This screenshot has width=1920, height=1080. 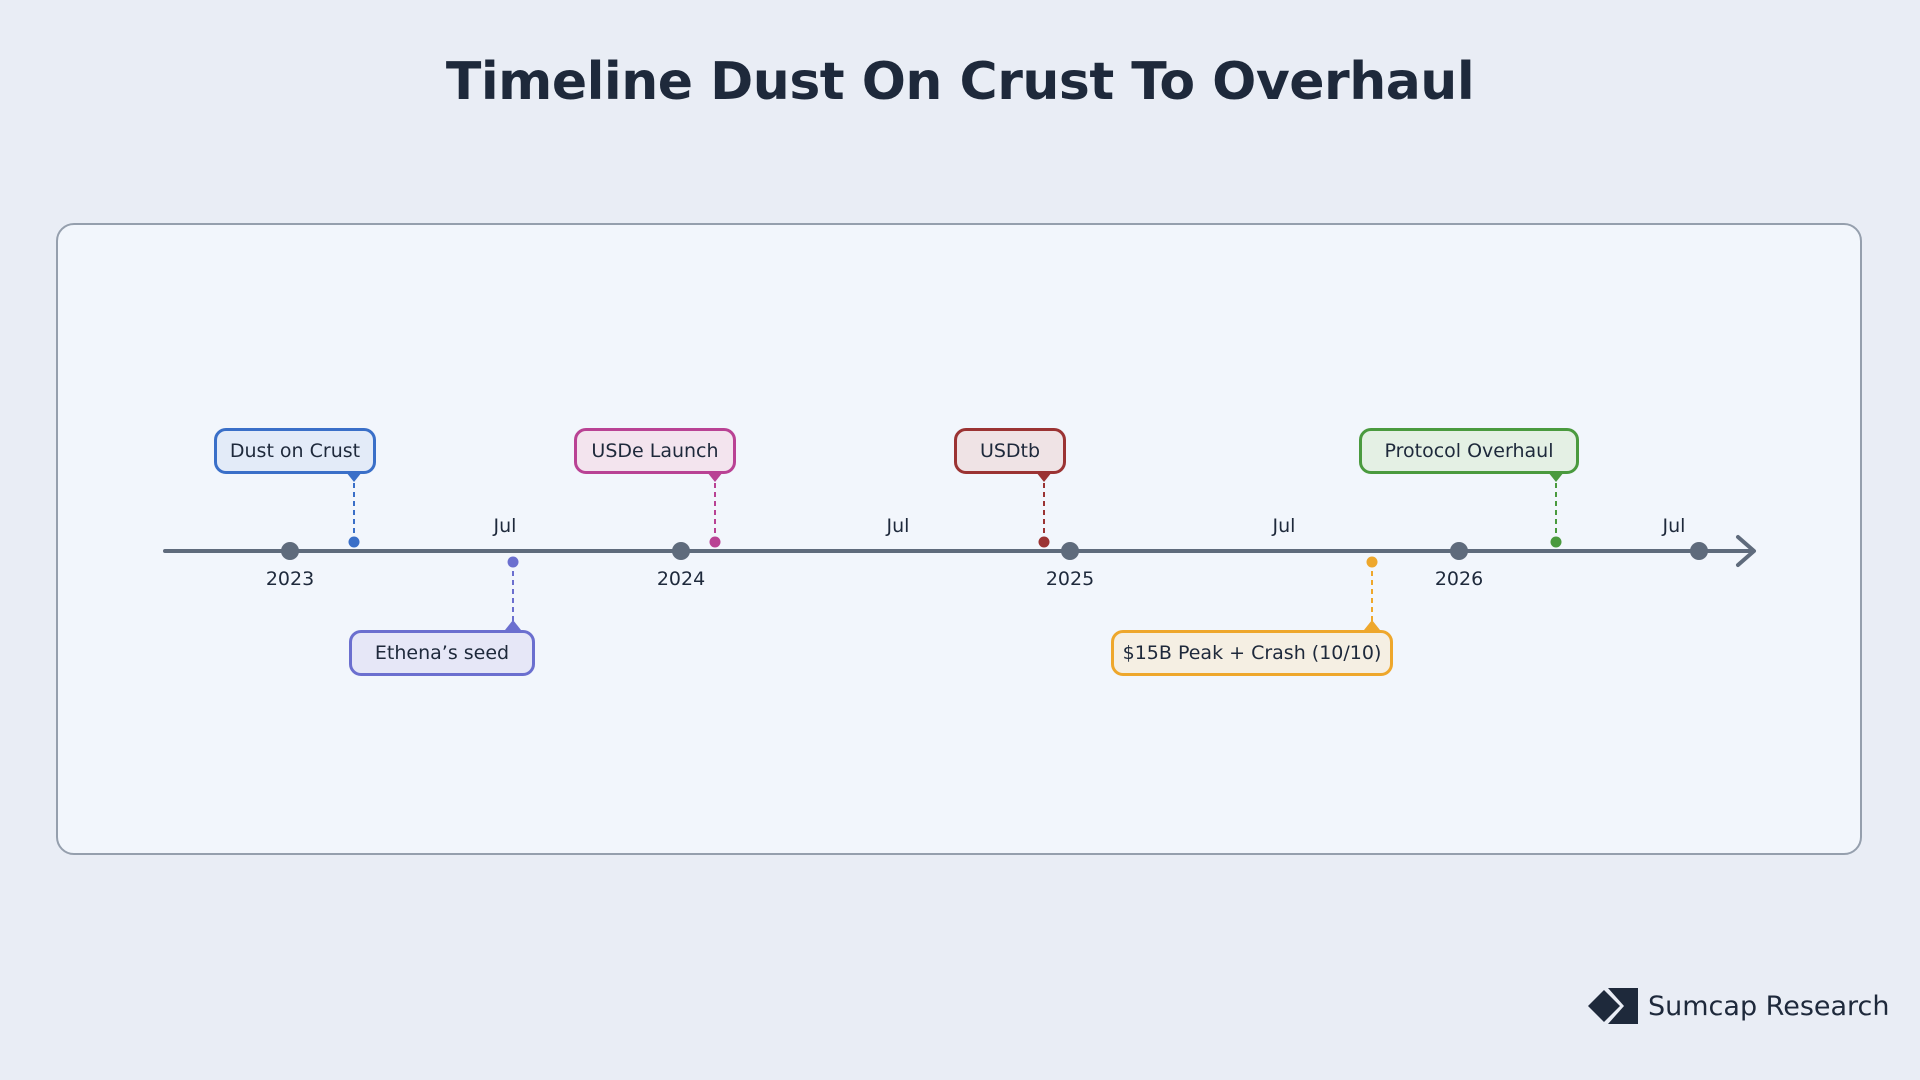 What do you see at coordinates (295, 451) in the screenshot?
I see `event-label: Dust on Crust` at bounding box center [295, 451].